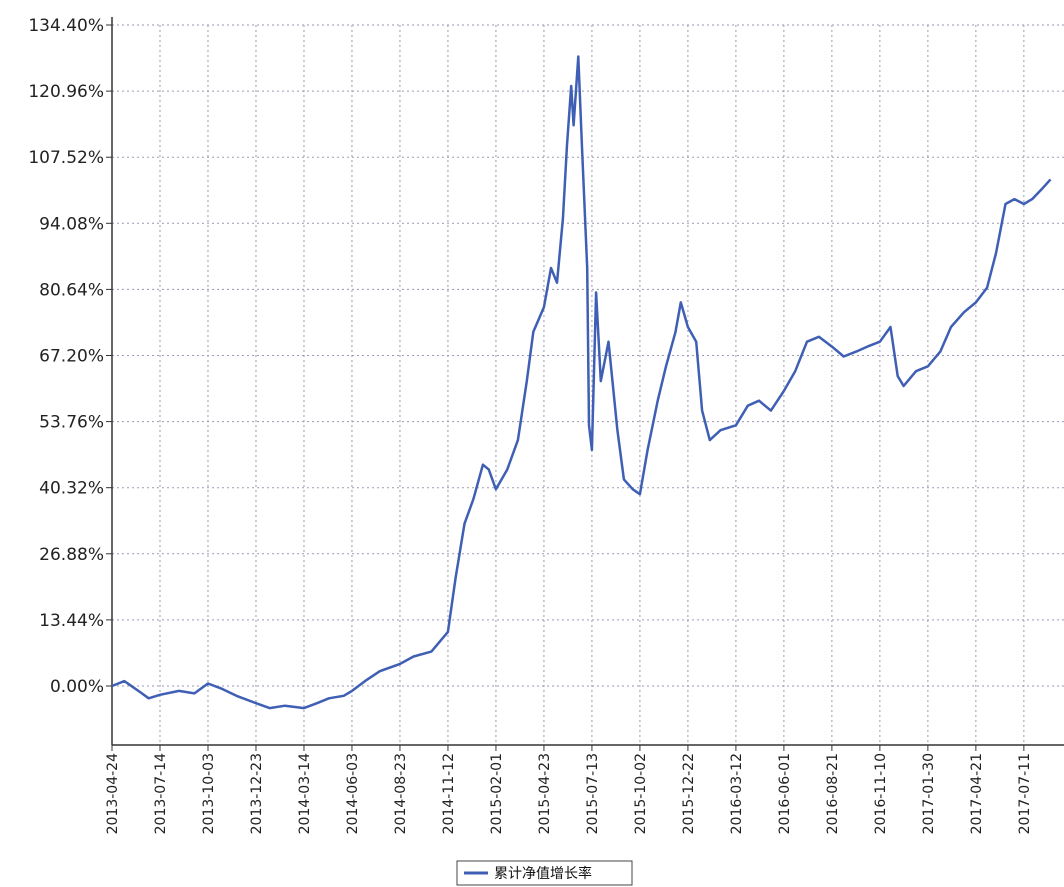  What do you see at coordinates (66, 158) in the screenshot?
I see `y-tick-label: 107.52%` at bounding box center [66, 158].